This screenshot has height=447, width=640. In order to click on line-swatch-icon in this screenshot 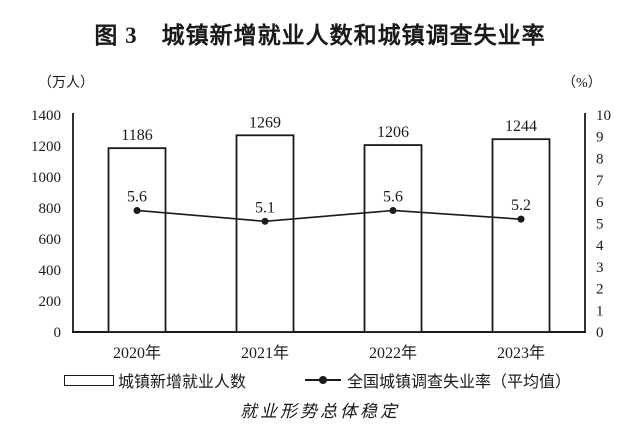, I will do `click(323, 380)`.